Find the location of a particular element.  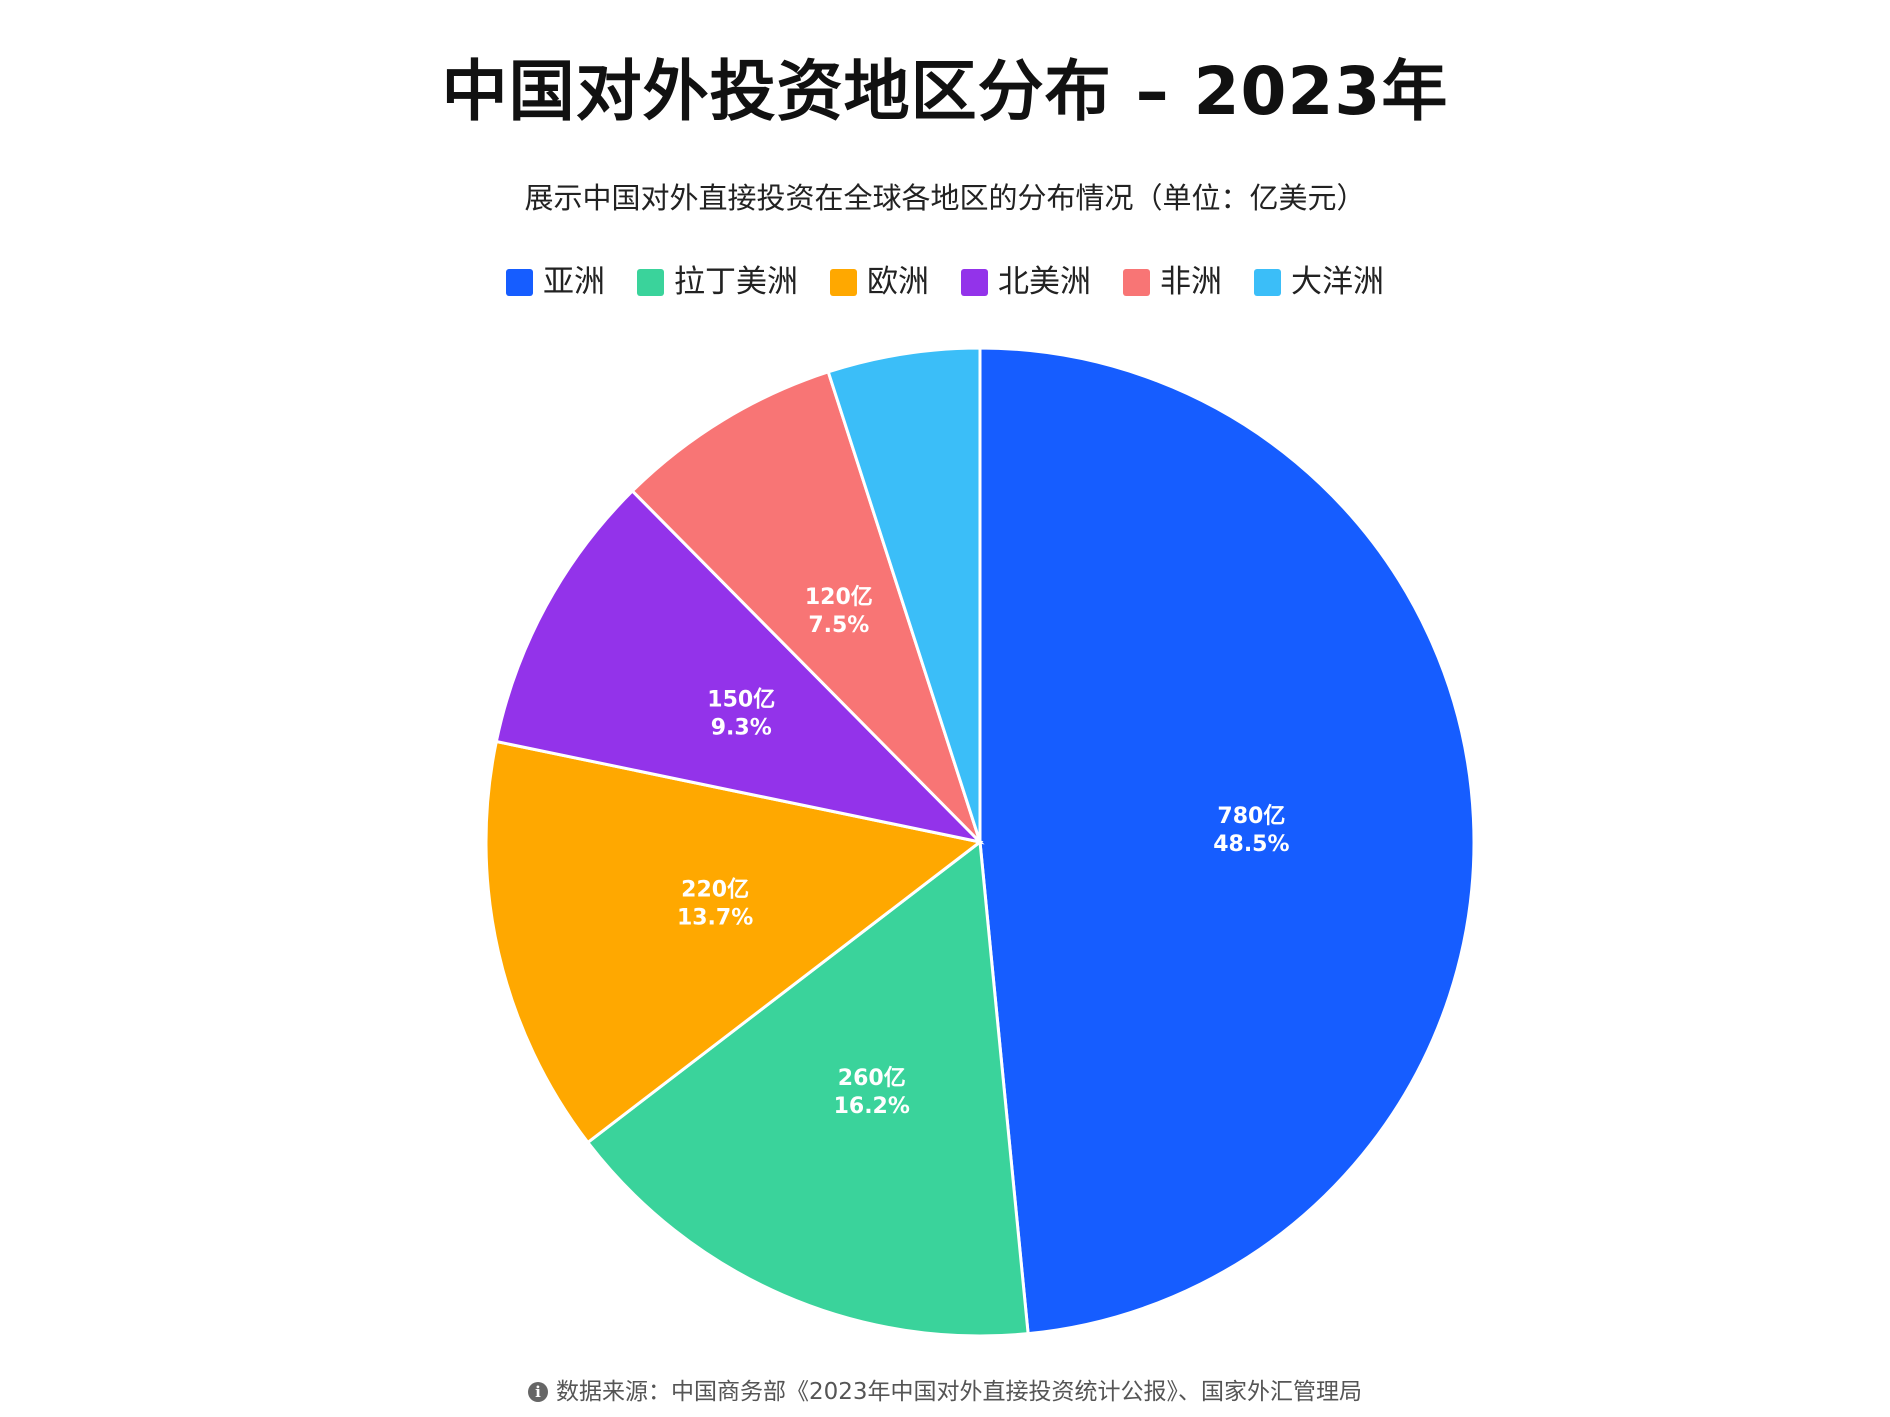

chart-title: 中国对外投资地区分布 – 2023年 is located at coordinates (945, 91).